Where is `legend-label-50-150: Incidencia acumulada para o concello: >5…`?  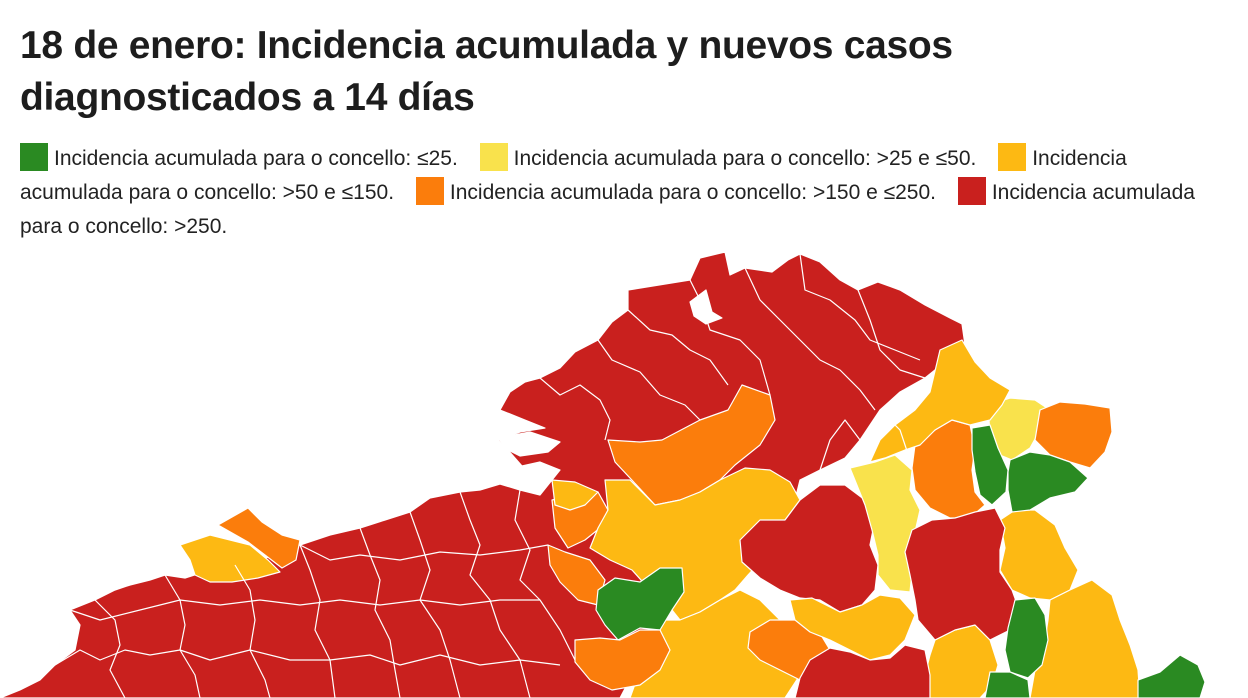 legend-label-50-150: Incidencia acumulada para o concello: >5… is located at coordinates (573, 175).